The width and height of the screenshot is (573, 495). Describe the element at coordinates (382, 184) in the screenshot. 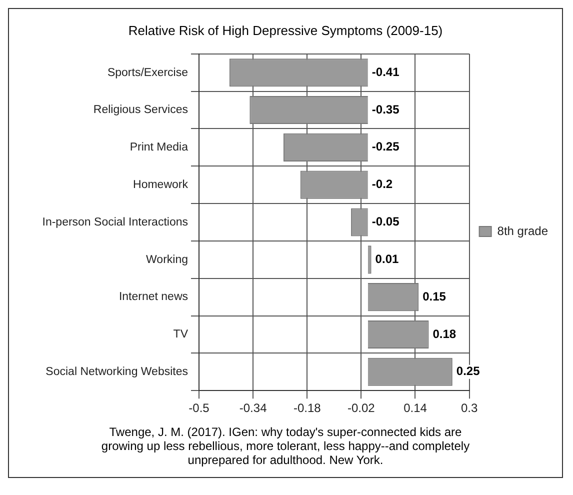

I see `data-label: -0.2` at that location.